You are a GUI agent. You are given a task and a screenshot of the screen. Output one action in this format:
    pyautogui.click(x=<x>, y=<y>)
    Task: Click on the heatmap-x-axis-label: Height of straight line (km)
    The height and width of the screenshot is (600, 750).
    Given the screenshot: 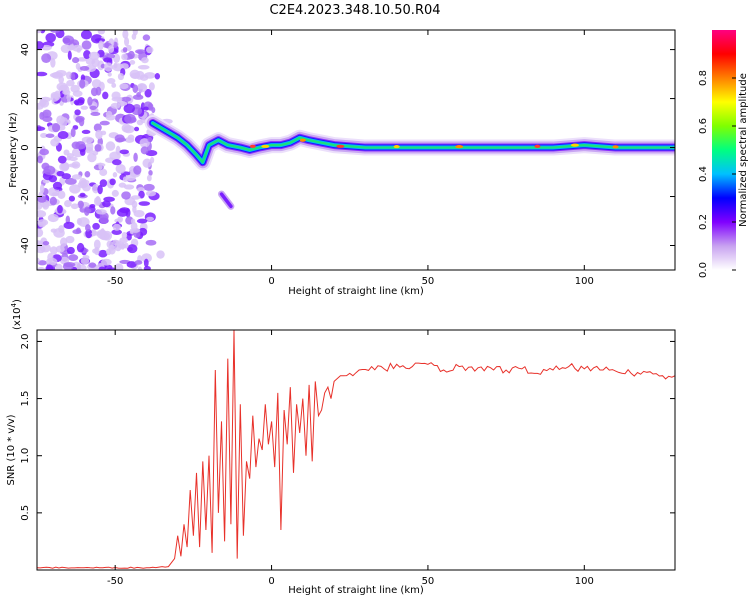 What is the action you would take?
    pyautogui.click(x=356, y=291)
    